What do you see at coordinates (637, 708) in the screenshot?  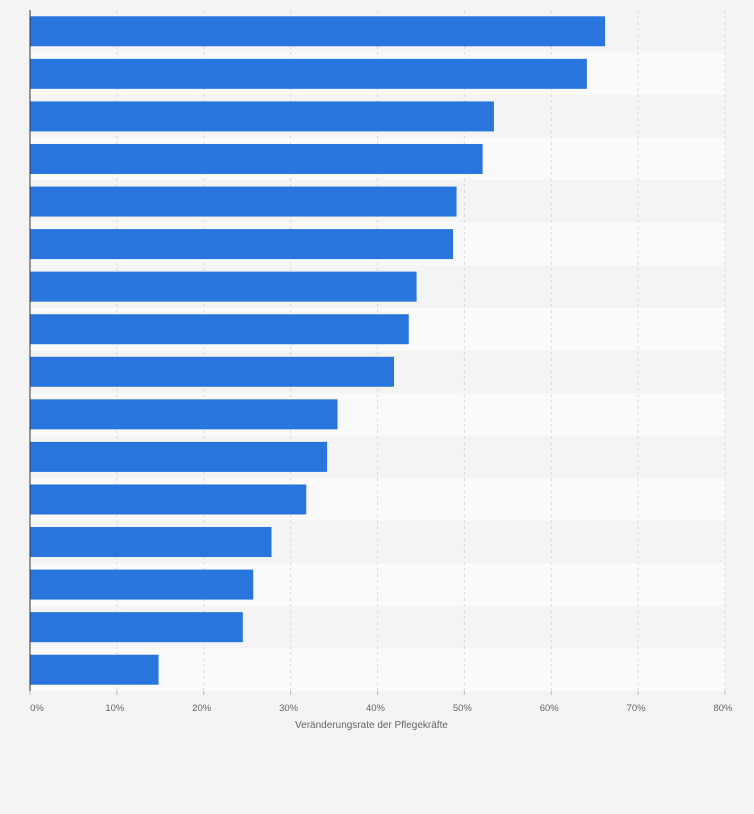 I see `x-tick-label: 70%` at bounding box center [637, 708].